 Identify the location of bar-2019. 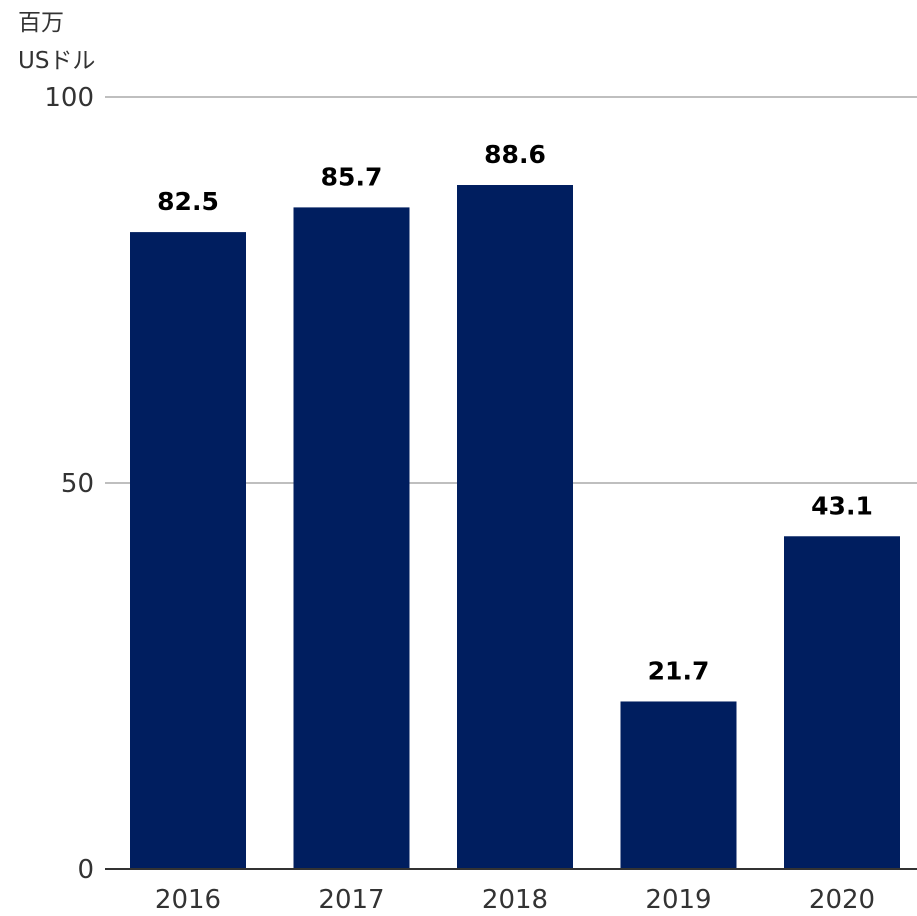
(678, 785).